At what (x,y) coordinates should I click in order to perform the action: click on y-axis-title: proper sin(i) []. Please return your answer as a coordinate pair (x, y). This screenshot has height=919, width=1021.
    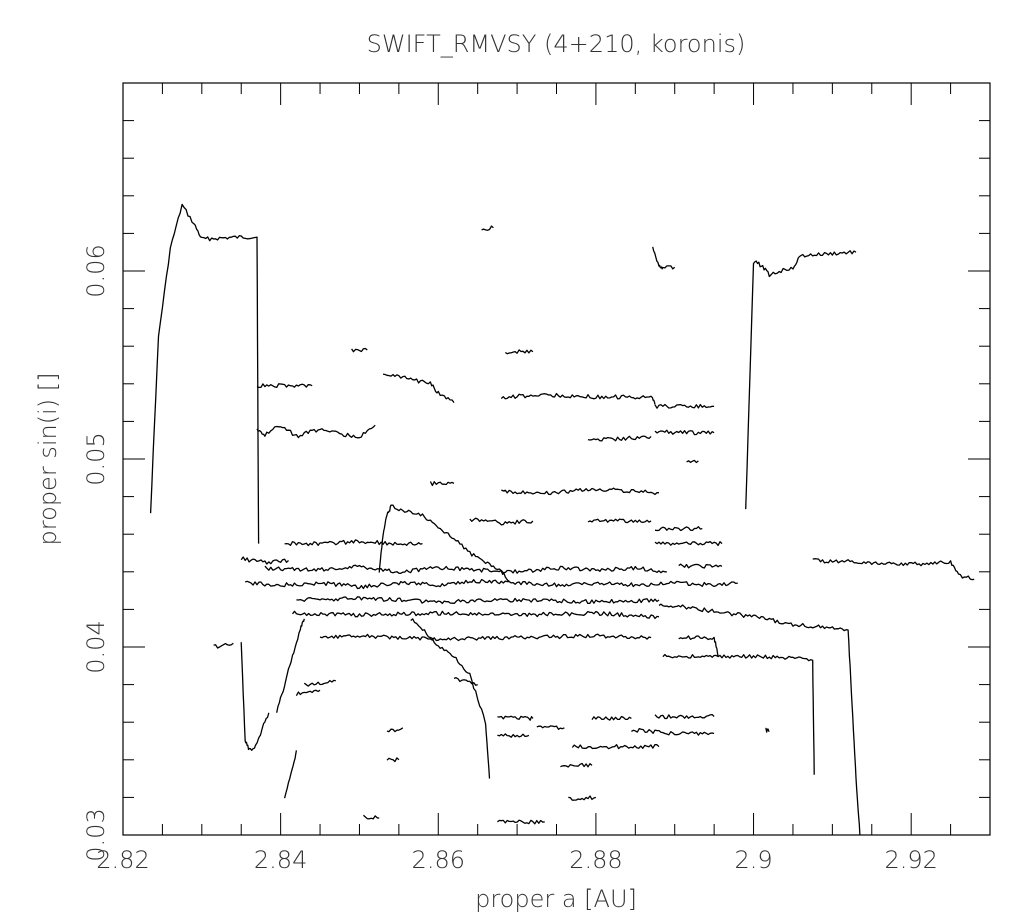
    Looking at the image, I should click on (48, 459).